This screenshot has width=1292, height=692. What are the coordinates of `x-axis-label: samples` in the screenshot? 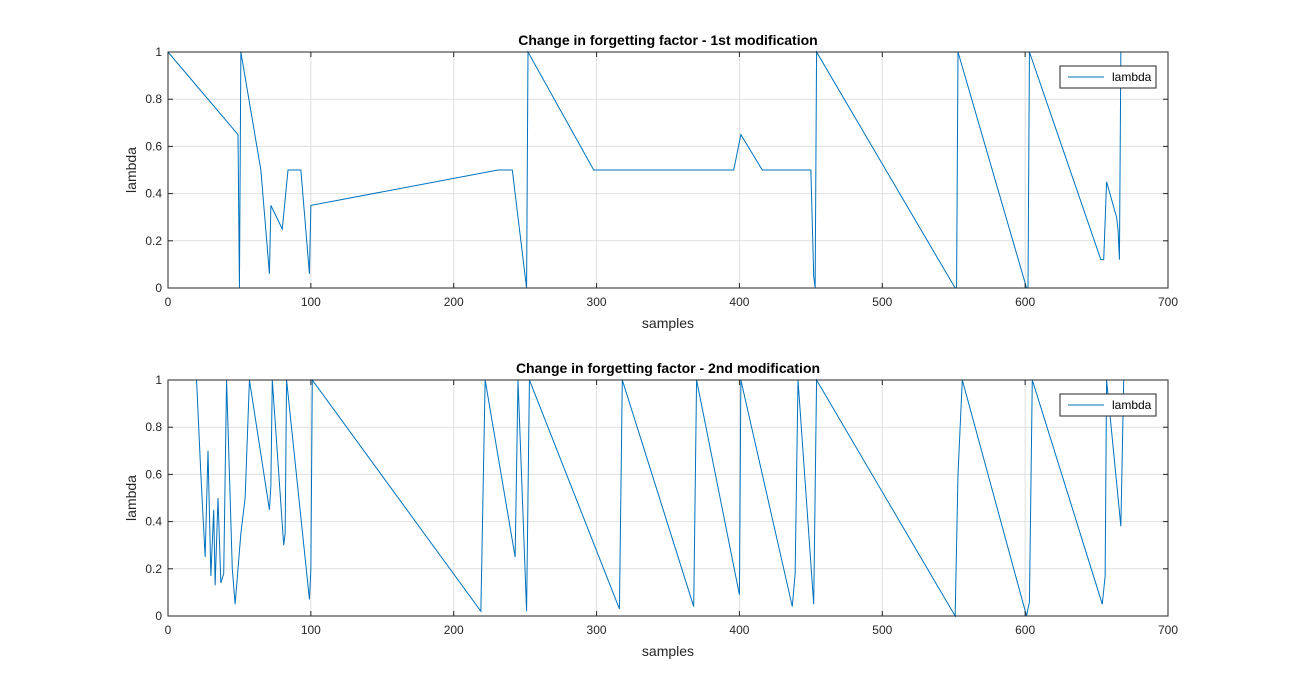 It's located at (668, 323).